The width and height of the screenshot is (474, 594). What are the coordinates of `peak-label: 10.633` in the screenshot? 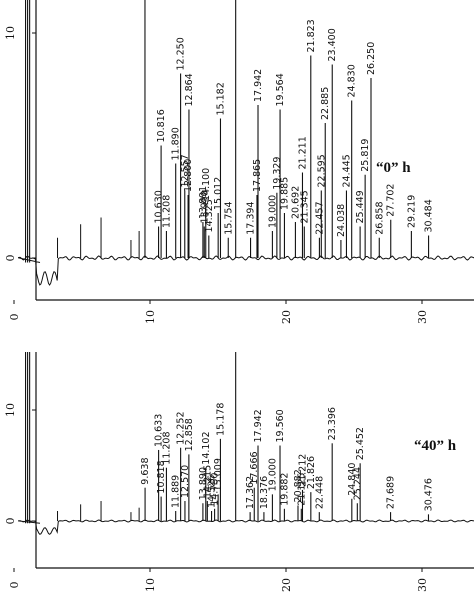 It's located at (159, 430).